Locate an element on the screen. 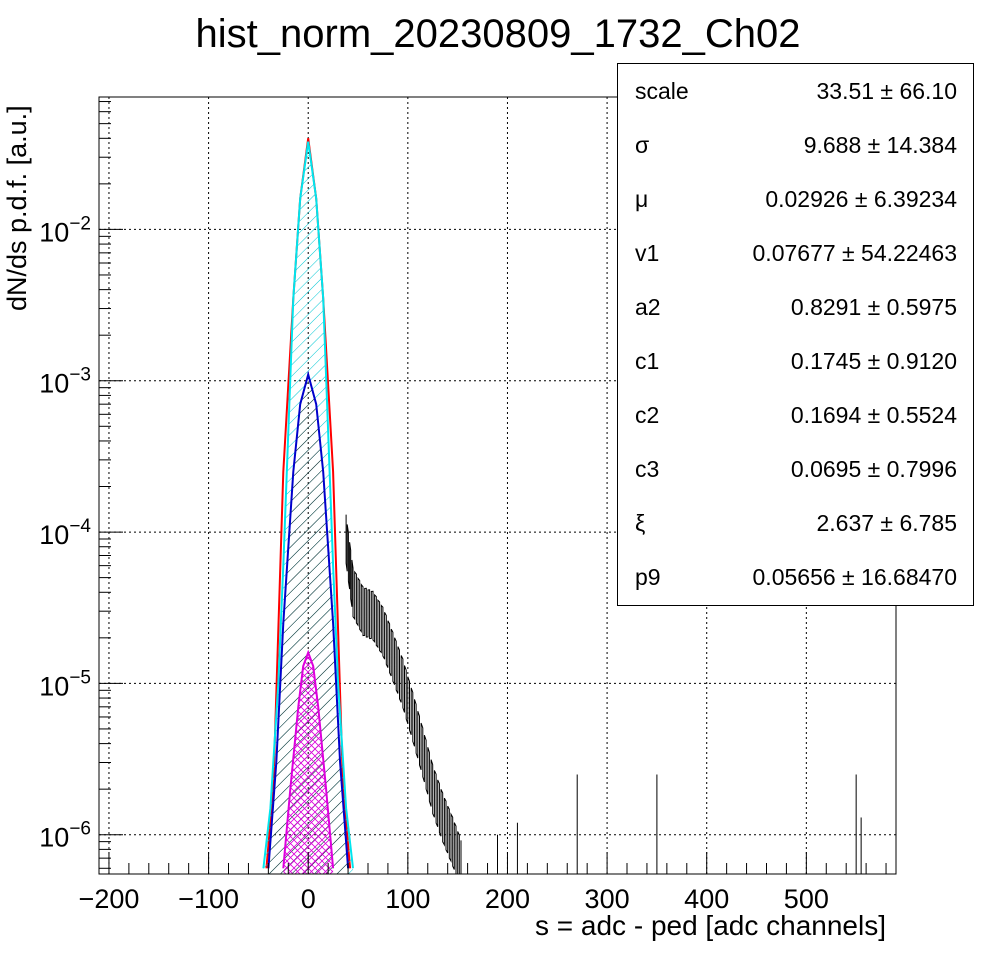  stat-name: c3 is located at coordinates (647, 469).